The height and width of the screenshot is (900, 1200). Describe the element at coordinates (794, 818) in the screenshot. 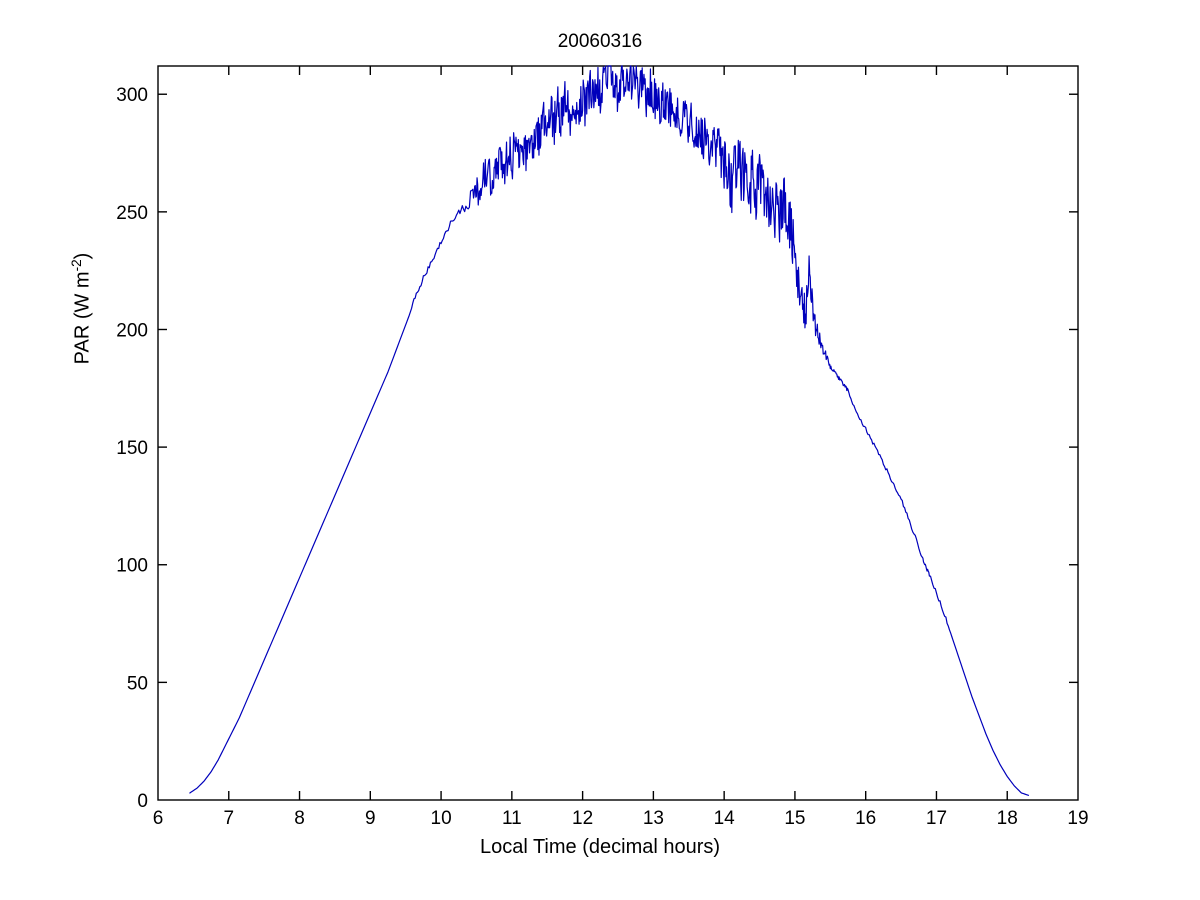

I see `svg-text: 15` at that location.